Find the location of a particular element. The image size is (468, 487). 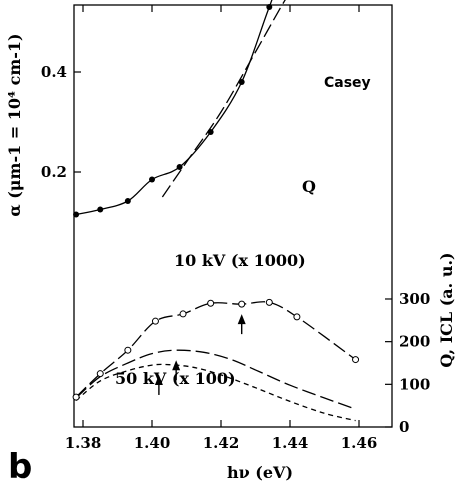

series-line-10kV is located at coordinates (215, 379).